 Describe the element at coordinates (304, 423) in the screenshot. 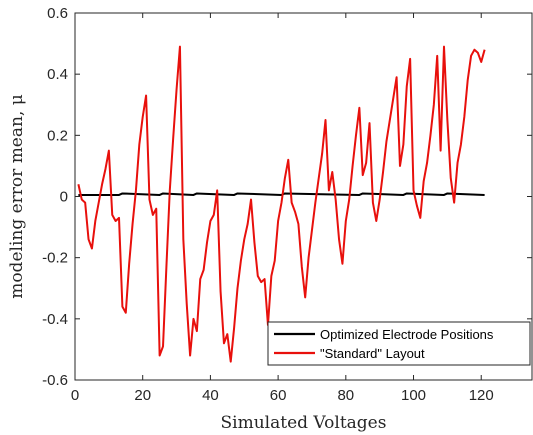

I see `x-axis-label: Simulated Voltages` at that location.